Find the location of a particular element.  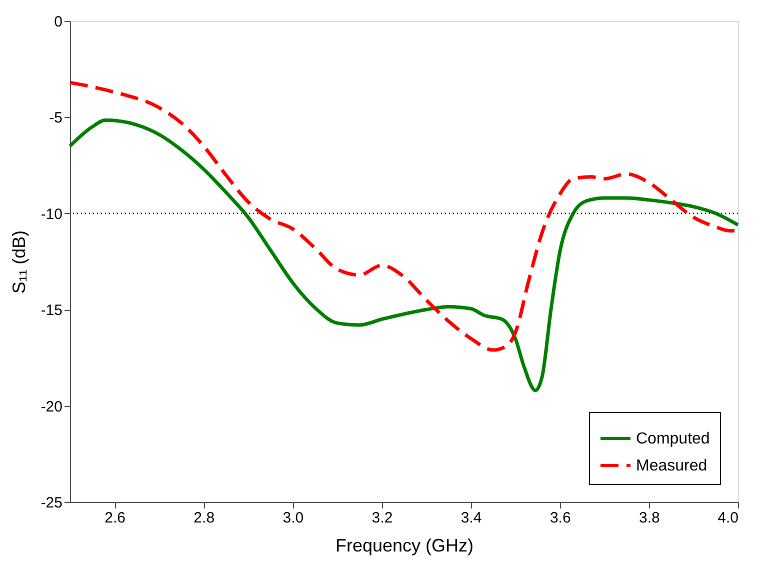

y-tick-label: 0 is located at coordinates (58, 22).